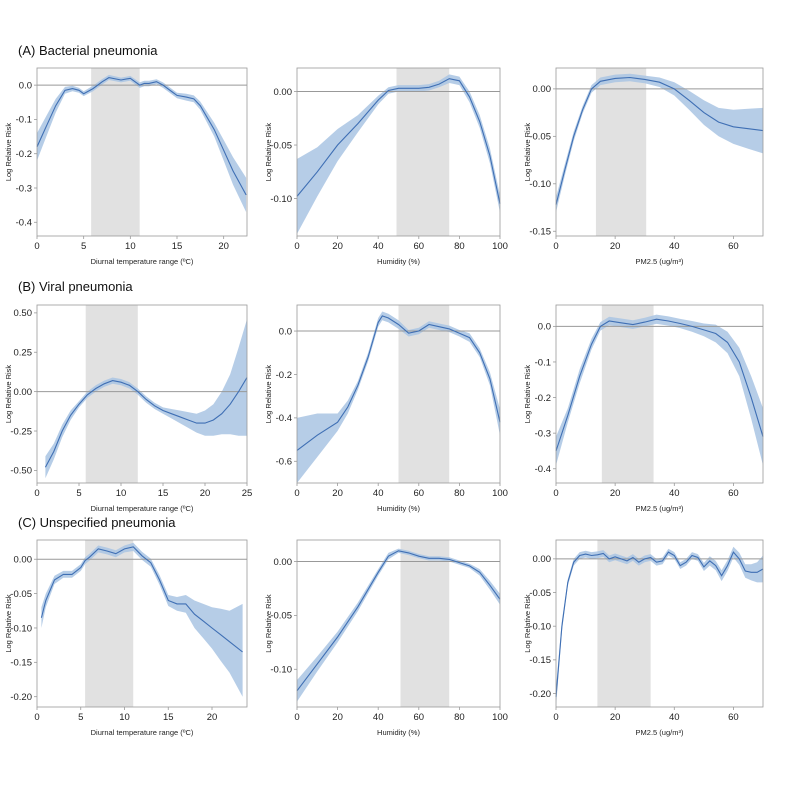 This screenshot has height=800, width=800. I want to click on y-tick-label: -0.6, so click(284, 462).